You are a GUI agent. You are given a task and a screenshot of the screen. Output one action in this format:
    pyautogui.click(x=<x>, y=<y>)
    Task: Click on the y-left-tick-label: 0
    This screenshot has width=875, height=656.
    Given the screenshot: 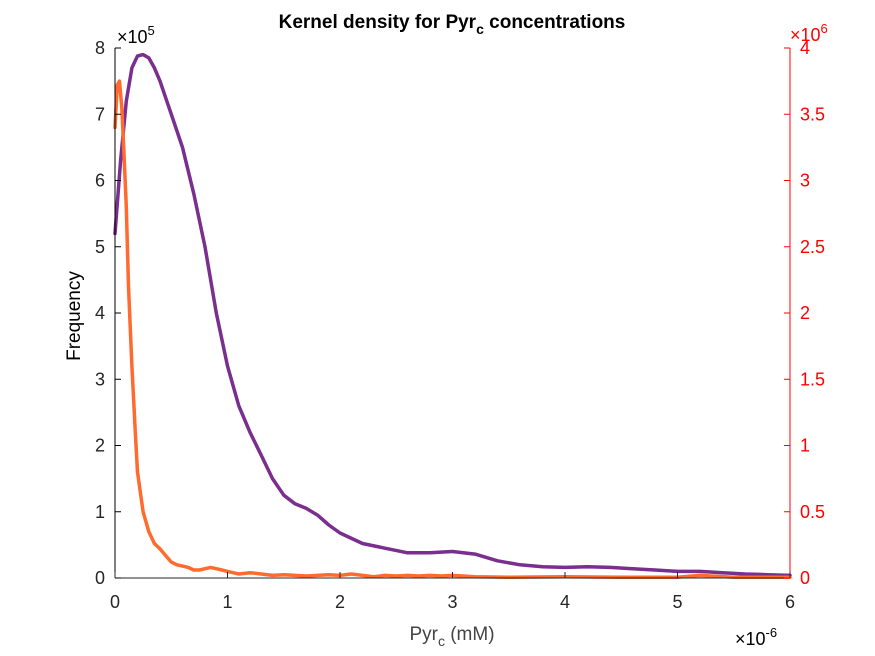 What is the action you would take?
    pyautogui.click(x=100, y=578)
    